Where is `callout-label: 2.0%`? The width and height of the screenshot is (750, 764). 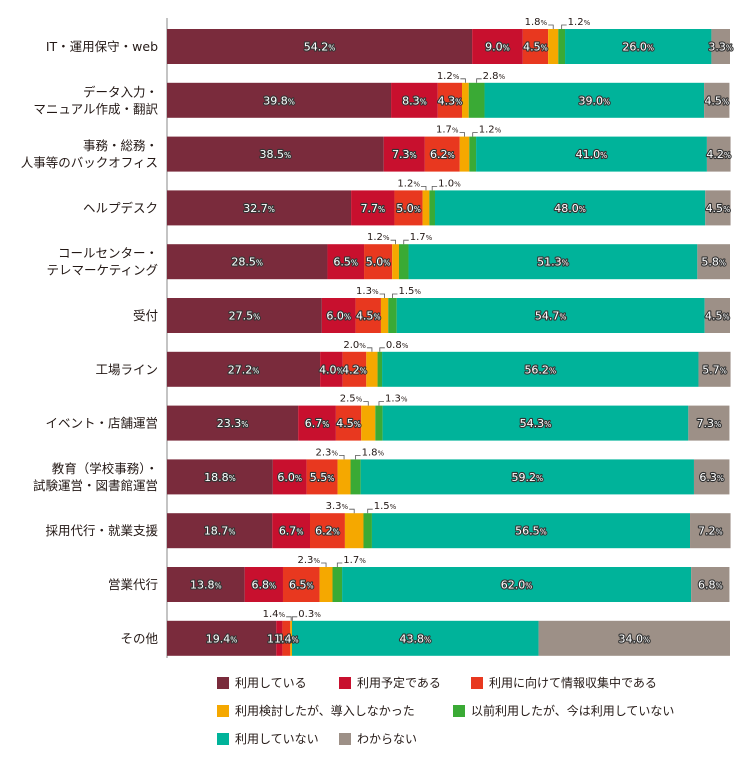 callout-label: 2.0% is located at coordinates (354, 345).